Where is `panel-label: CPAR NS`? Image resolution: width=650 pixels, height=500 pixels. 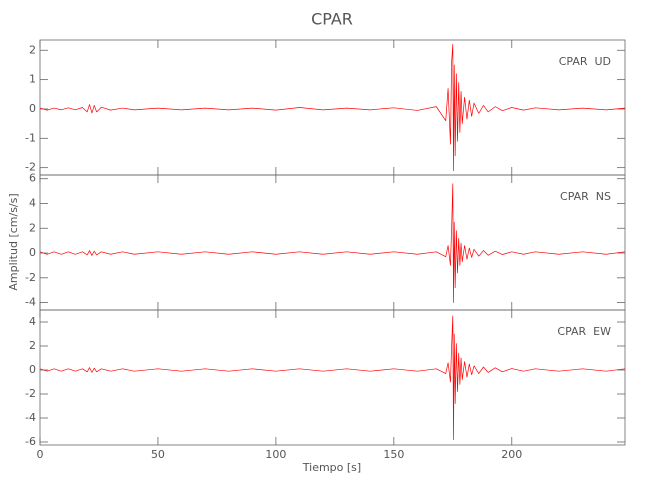
panel-label: CPAR NS is located at coordinates (585, 196).